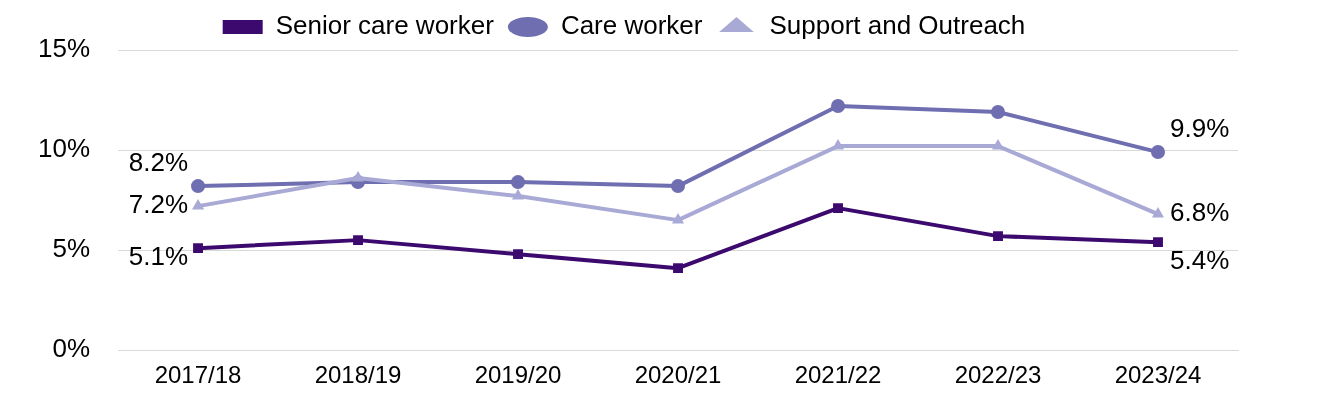 The width and height of the screenshot is (1333, 403). I want to click on x-tick-label: 2019/20, so click(518, 375).